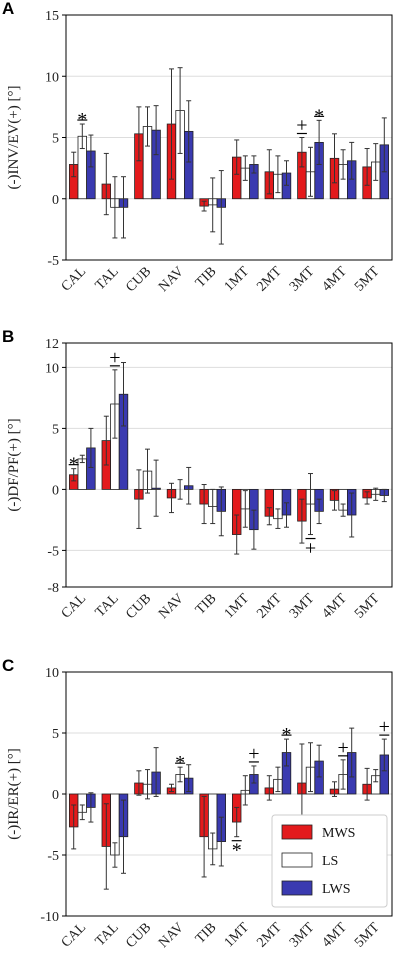  I want to click on panel-letter: B, so click(8, 336).